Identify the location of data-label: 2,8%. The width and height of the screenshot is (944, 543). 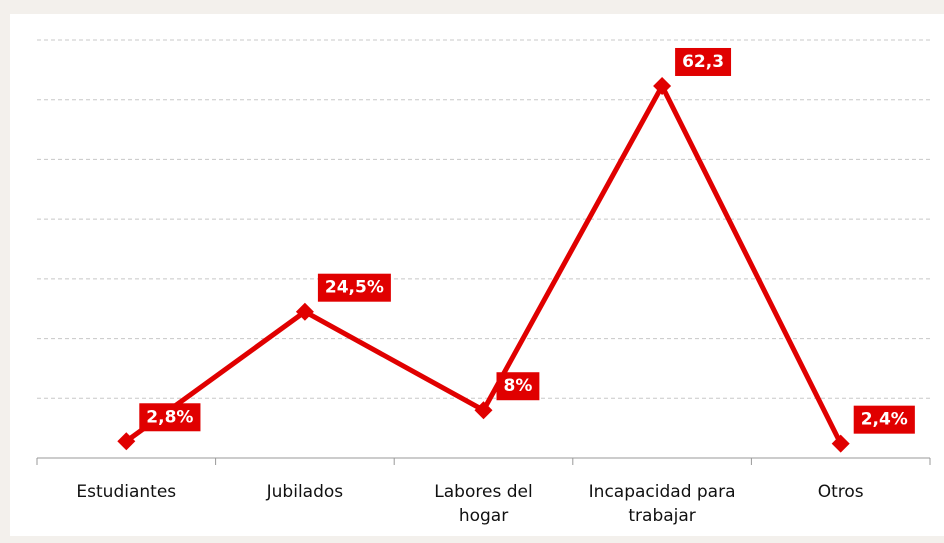
(170, 417).